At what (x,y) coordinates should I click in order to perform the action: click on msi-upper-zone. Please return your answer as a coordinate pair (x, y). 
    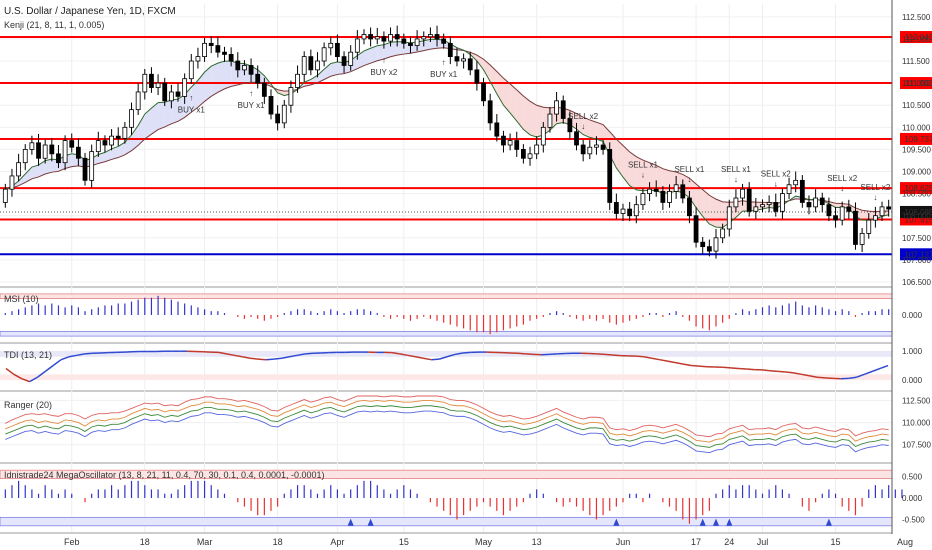
    Looking at the image, I should click on (446, 296).